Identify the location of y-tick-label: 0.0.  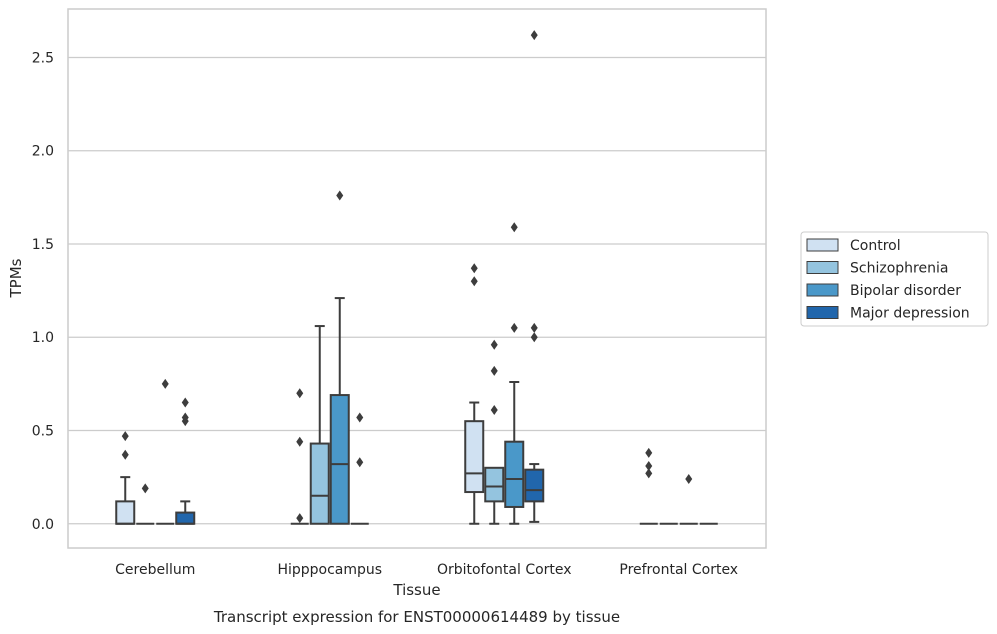
(43, 525).